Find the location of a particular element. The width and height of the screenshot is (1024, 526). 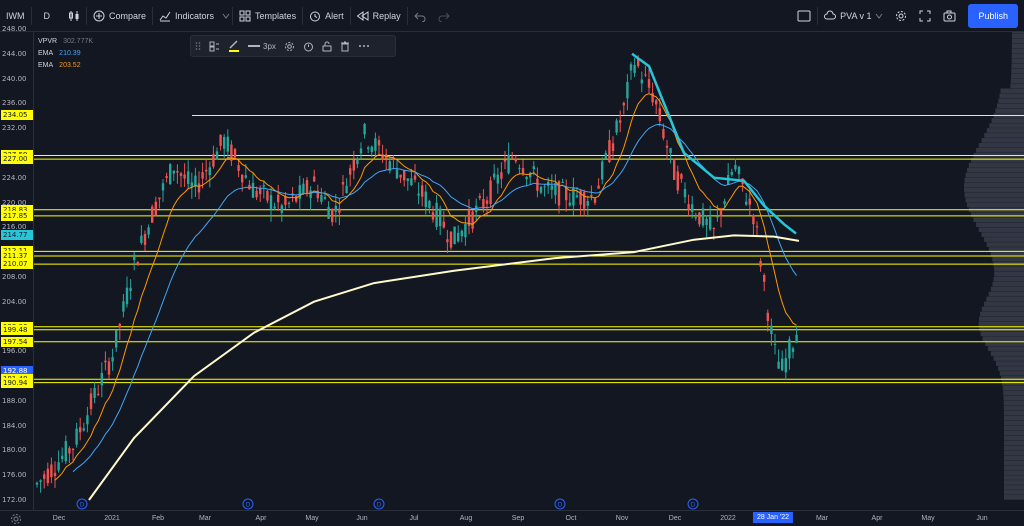

templates-button: Templates is located at coordinates (267, 16).